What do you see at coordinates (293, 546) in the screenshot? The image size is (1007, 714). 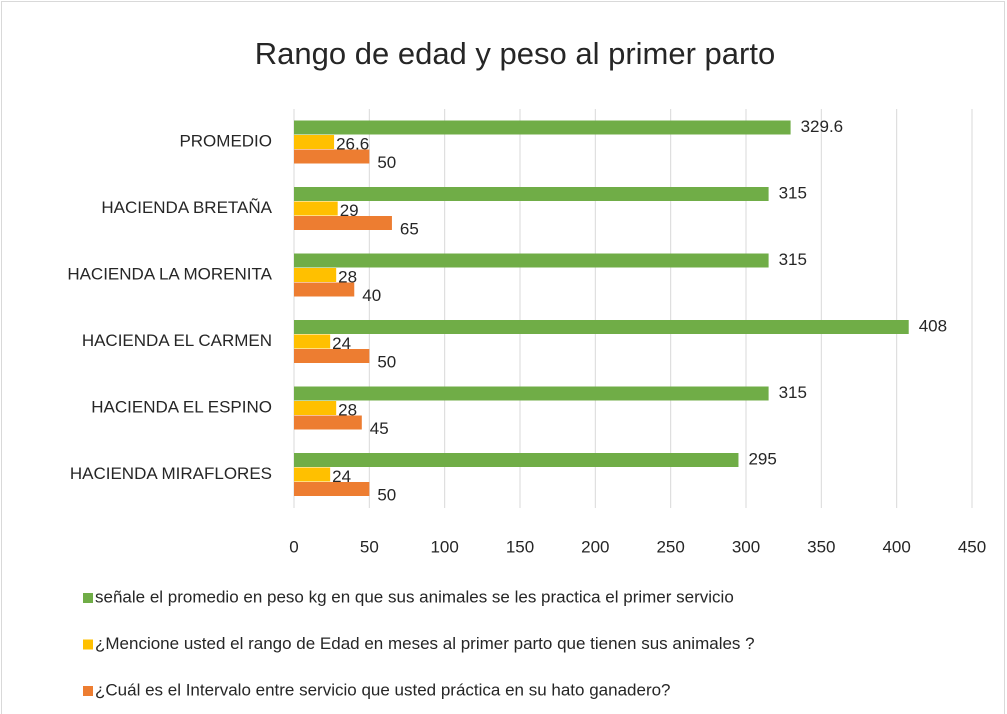 I see `x-tick-label: 0` at bounding box center [293, 546].